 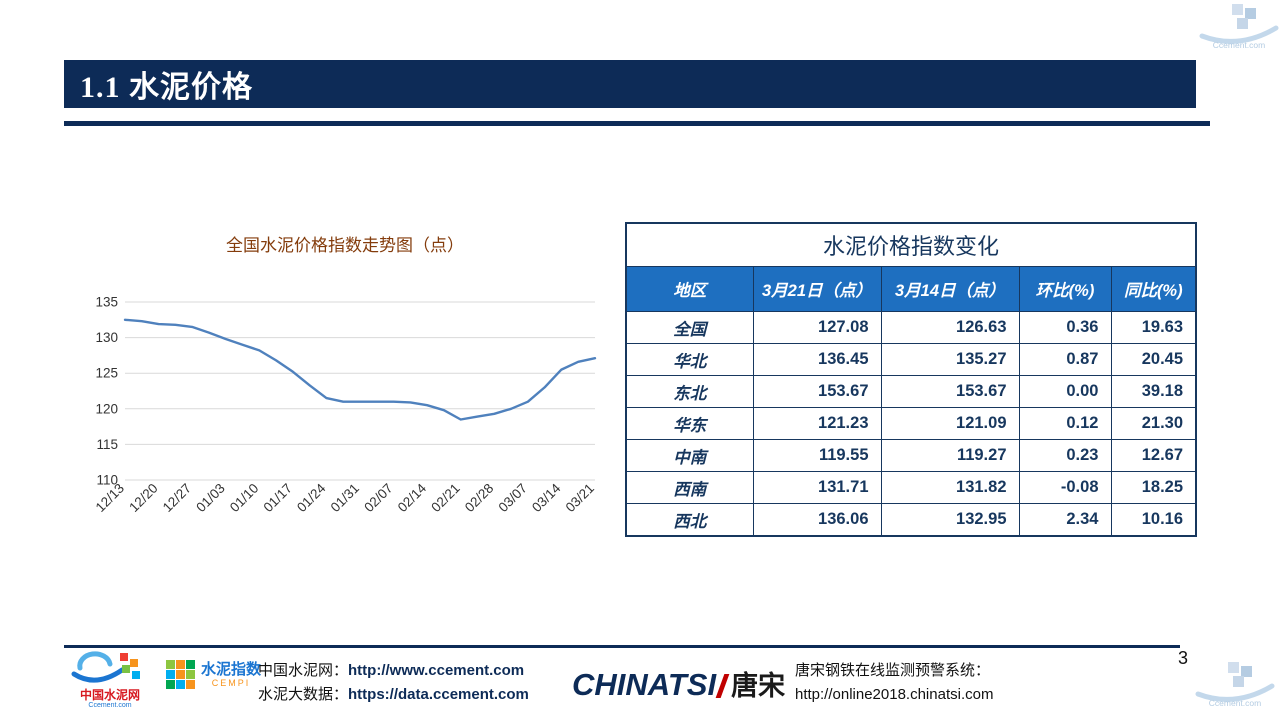 What do you see at coordinates (689, 423) in the screenshot?
I see `region-cell: 华东` at bounding box center [689, 423].